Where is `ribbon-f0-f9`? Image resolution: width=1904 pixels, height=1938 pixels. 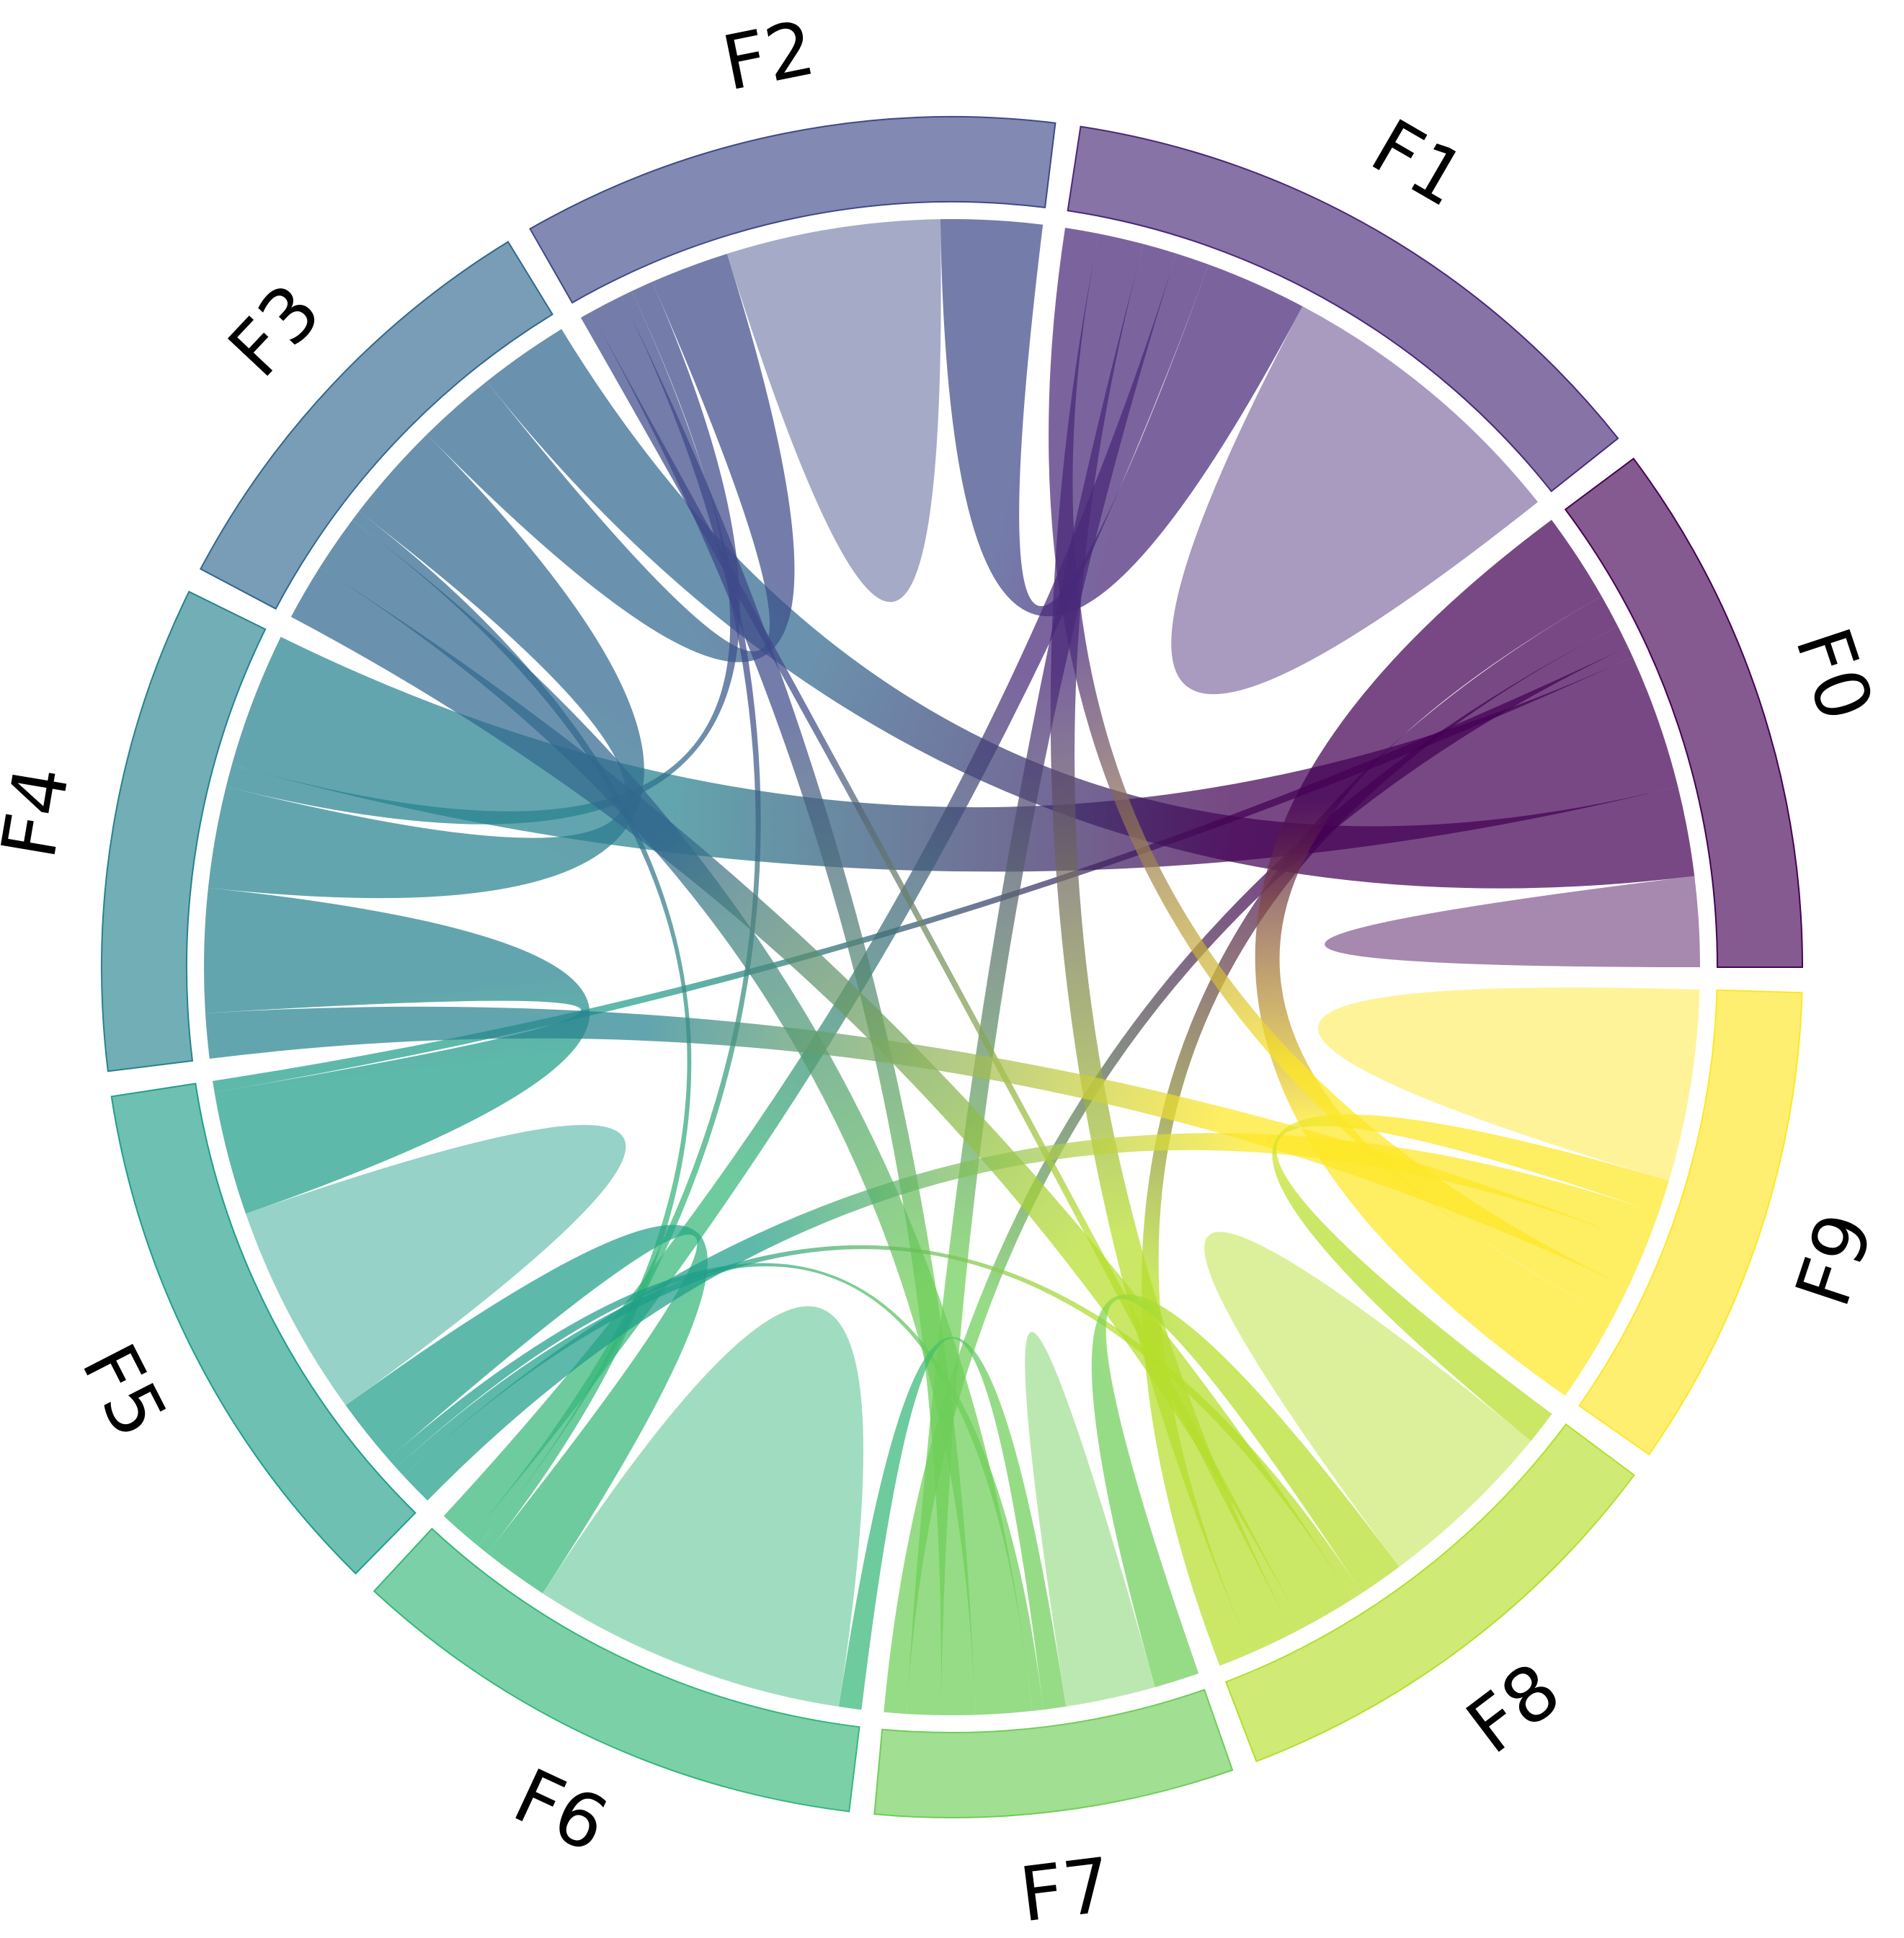
ribbon-f0-f9 is located at coordinates (1434, 958).